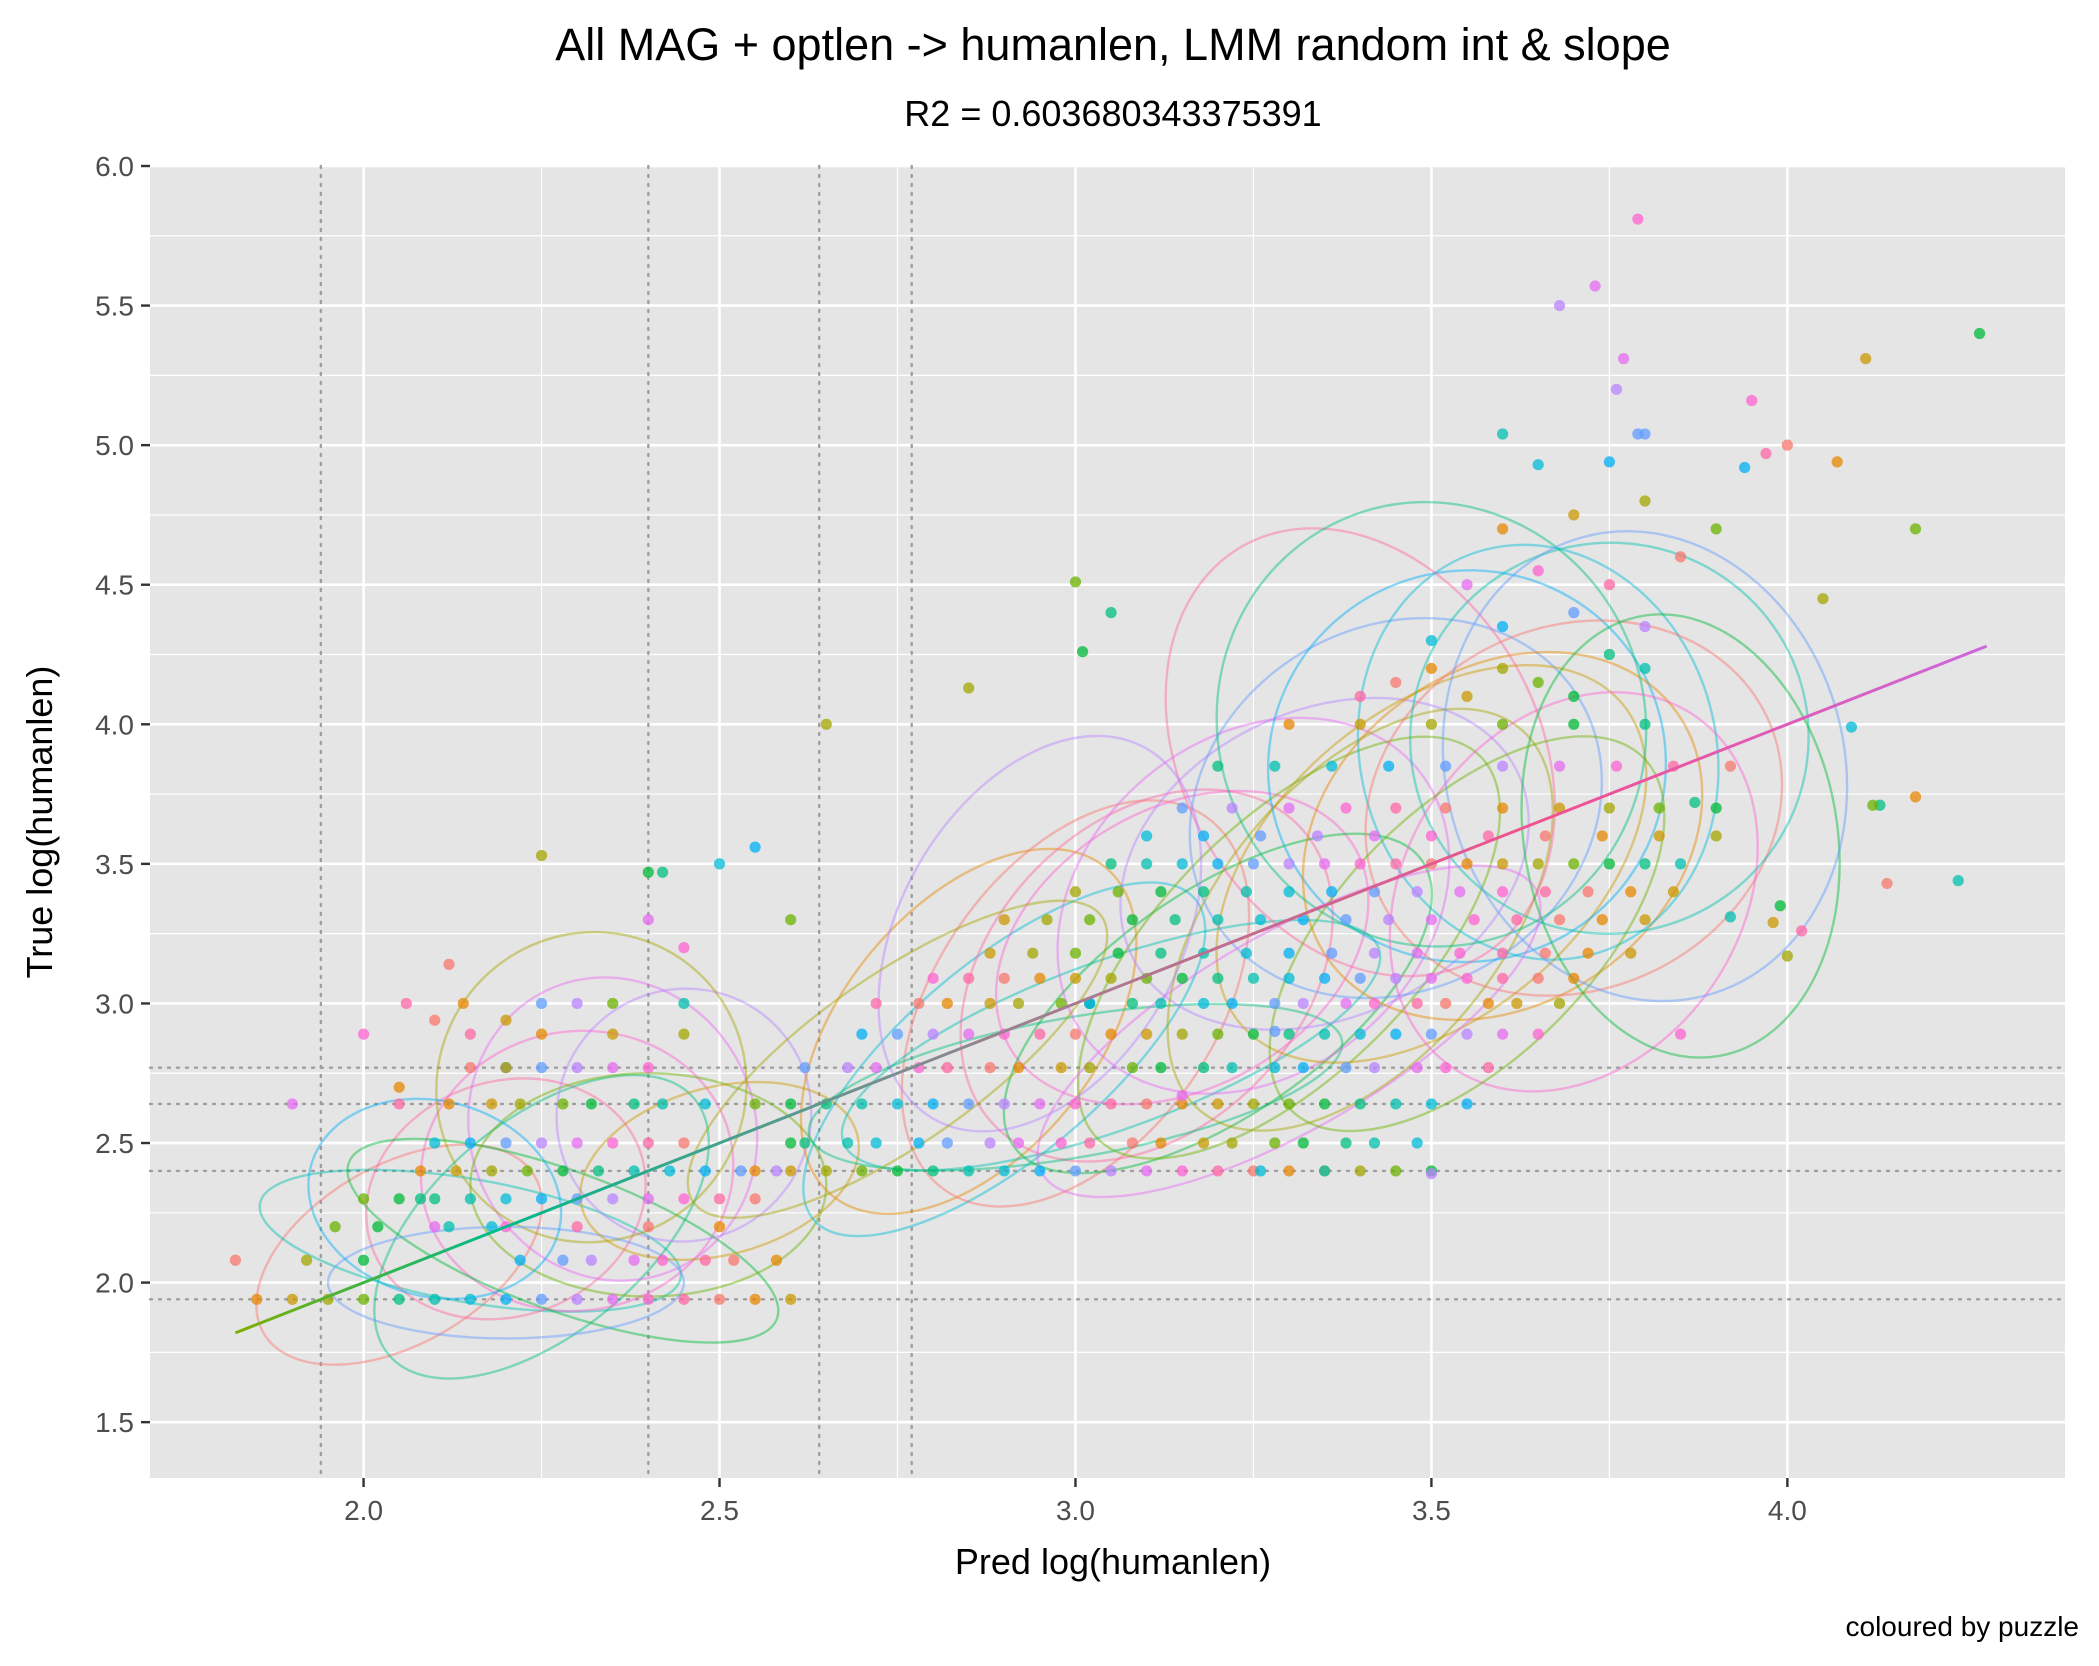 This screenshot has height=1666, width=2099. What do you see at coordinates (1787, 1510) in the screenshot?
I see `x-tick-label: 4.0` at bounding box center [1787, 1510].